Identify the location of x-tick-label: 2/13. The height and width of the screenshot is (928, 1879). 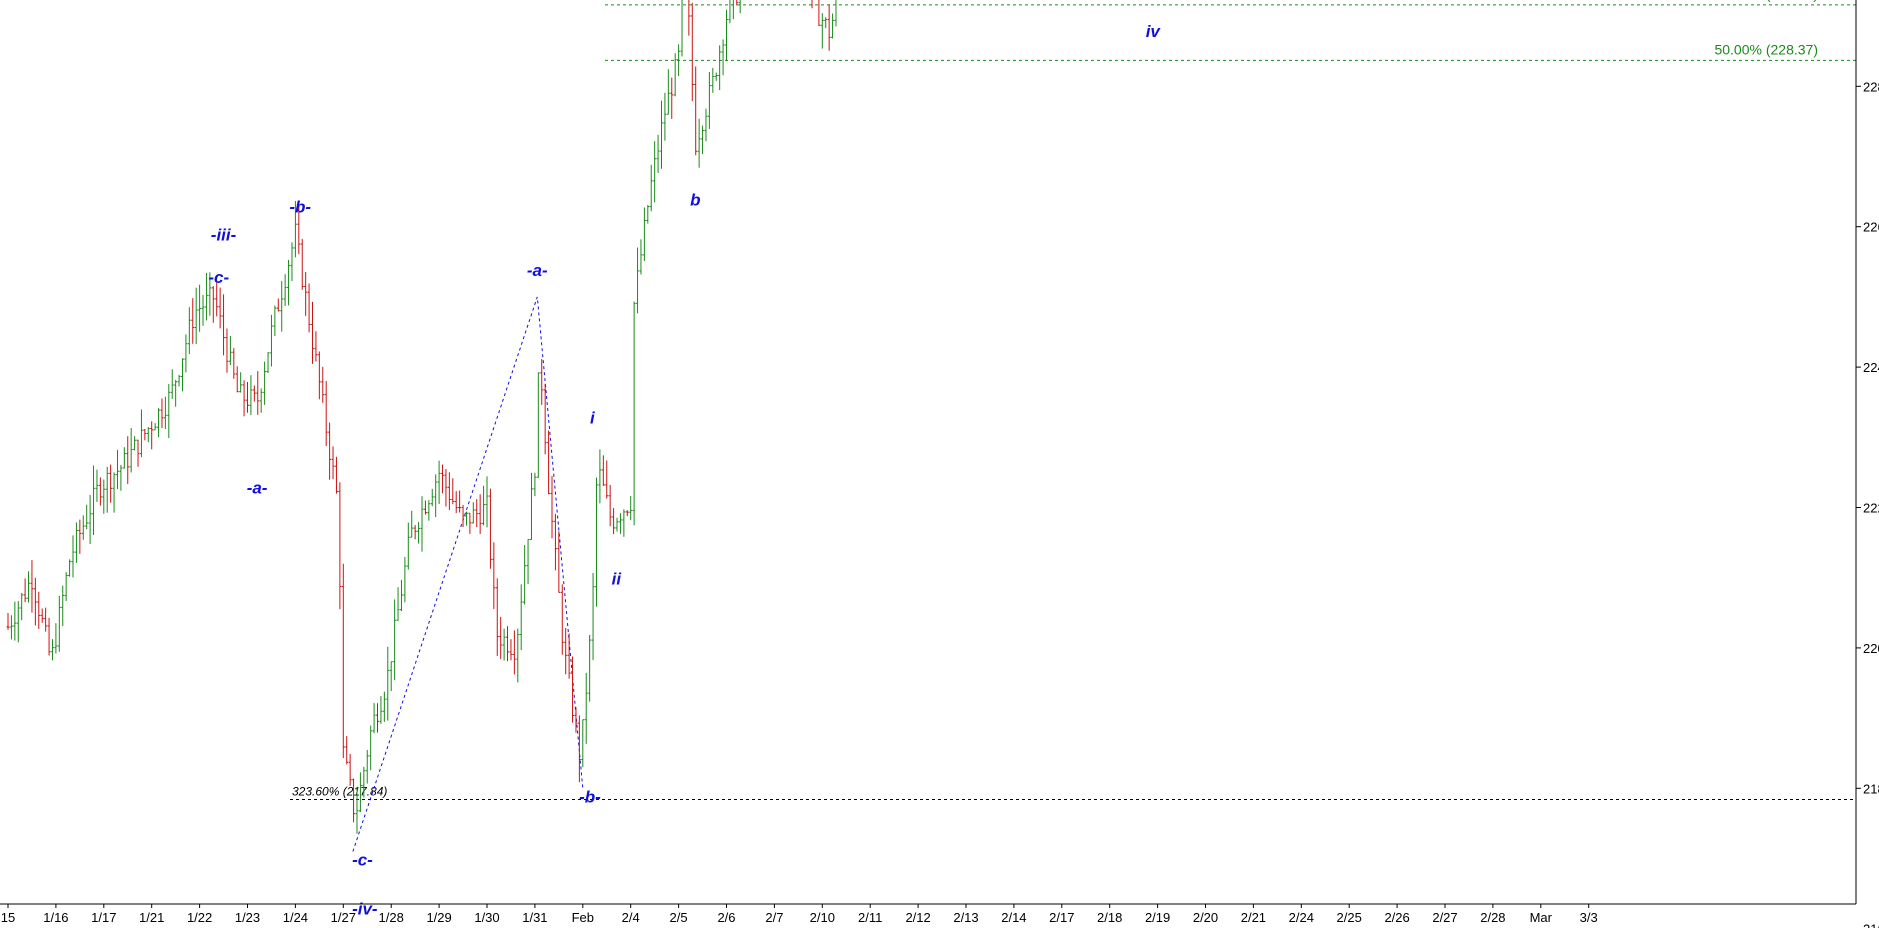
(965, 917).